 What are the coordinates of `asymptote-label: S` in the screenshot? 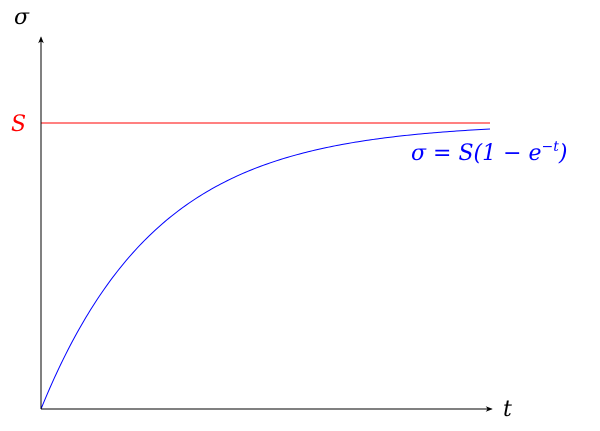 It's located at (18, 124).